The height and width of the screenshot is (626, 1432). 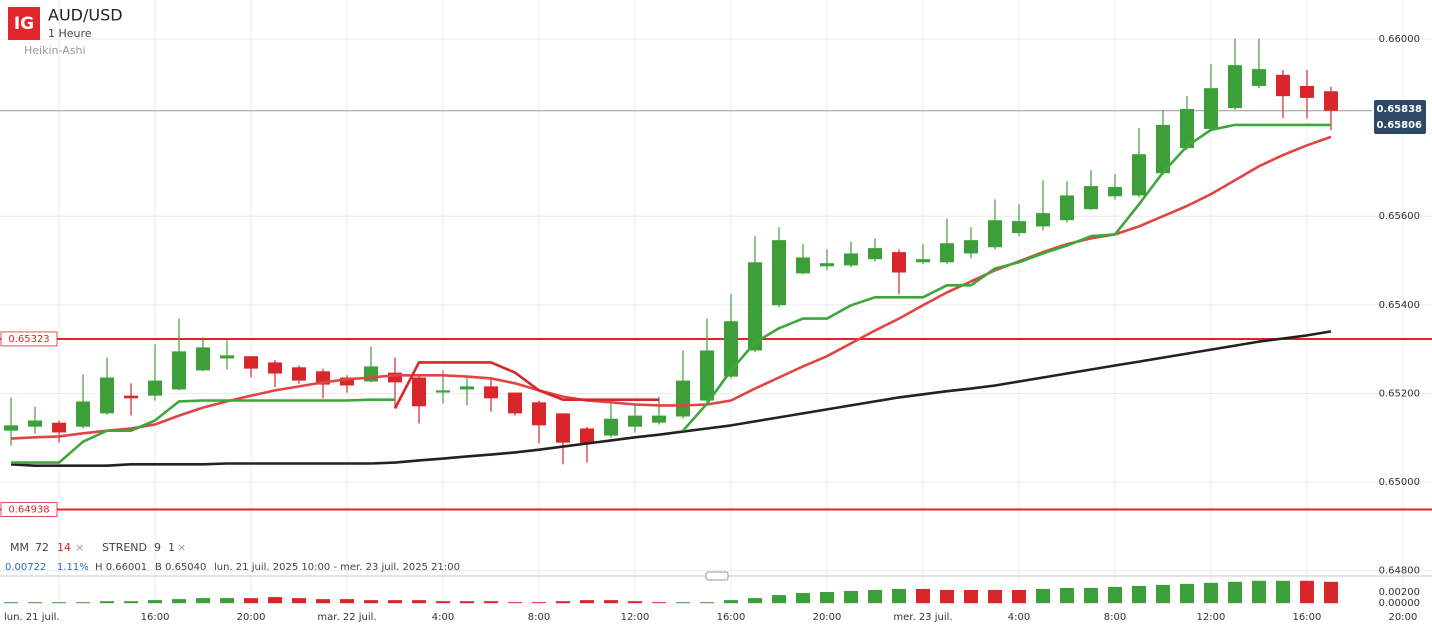 What do you see at coordinates (121, 567) in the screenshot?
I see `high: H 0.66001` at bounding box center [121, 567].